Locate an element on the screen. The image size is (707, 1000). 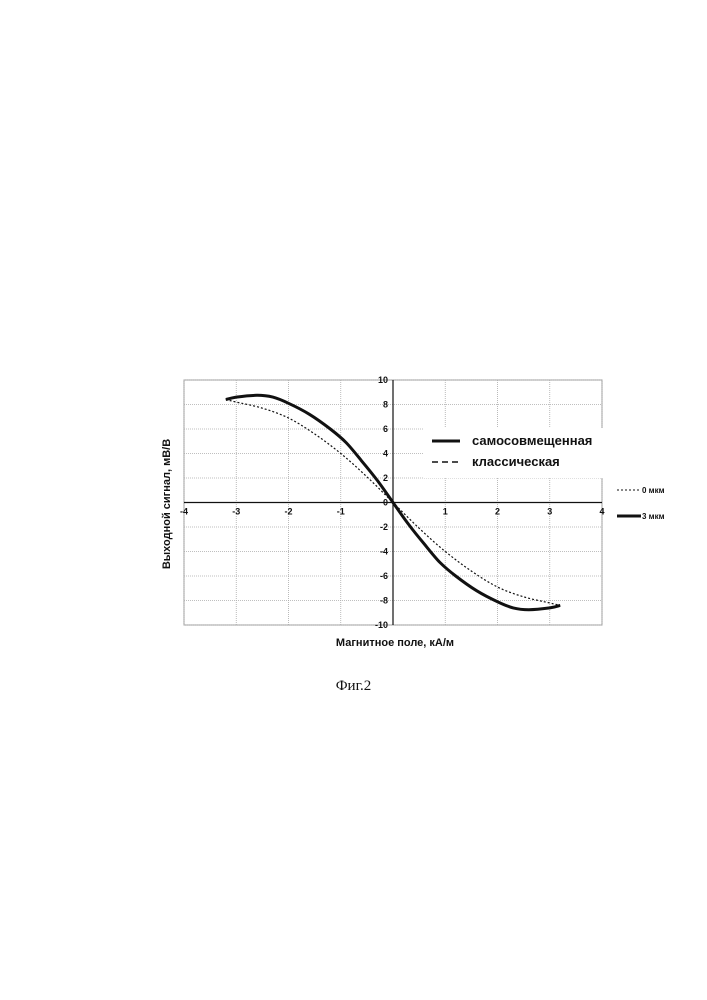
legend-inner-label-self-aligned: самосовмещенная is located at coordinates (532, 440).